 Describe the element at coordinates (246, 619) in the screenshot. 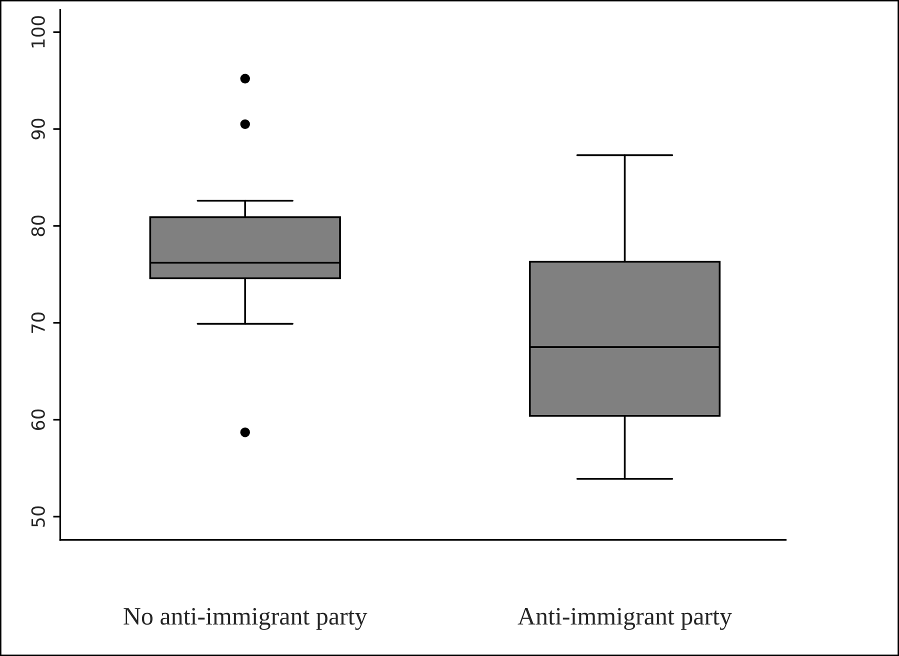

I see `x-tick-label: No anti-immigrant party` at that location.